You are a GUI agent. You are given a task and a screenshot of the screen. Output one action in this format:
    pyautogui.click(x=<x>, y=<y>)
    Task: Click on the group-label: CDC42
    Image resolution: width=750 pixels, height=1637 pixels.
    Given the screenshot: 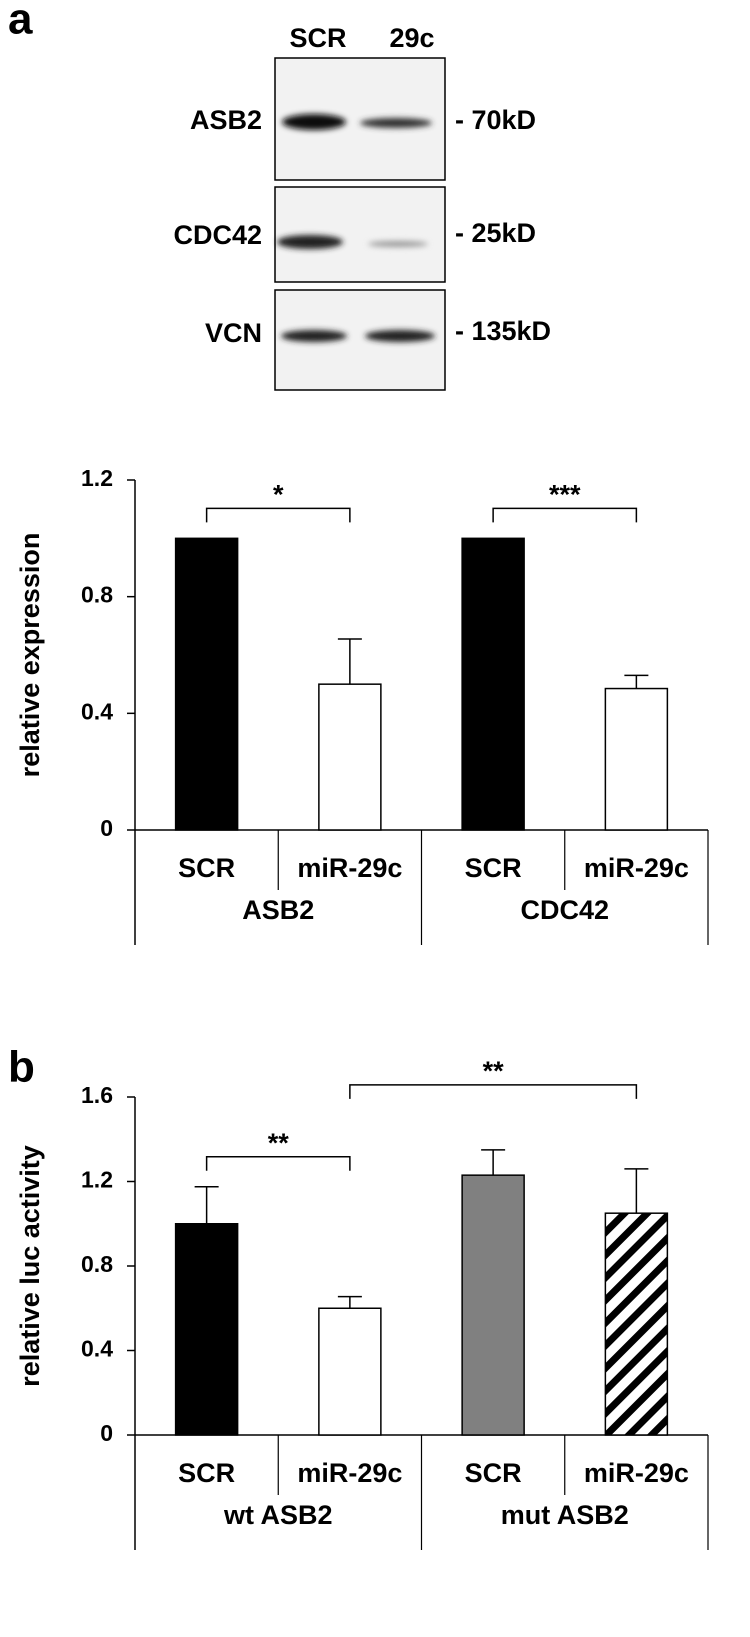 What is the action you would take?
    pyautogui.click(x=564, y=910)
    